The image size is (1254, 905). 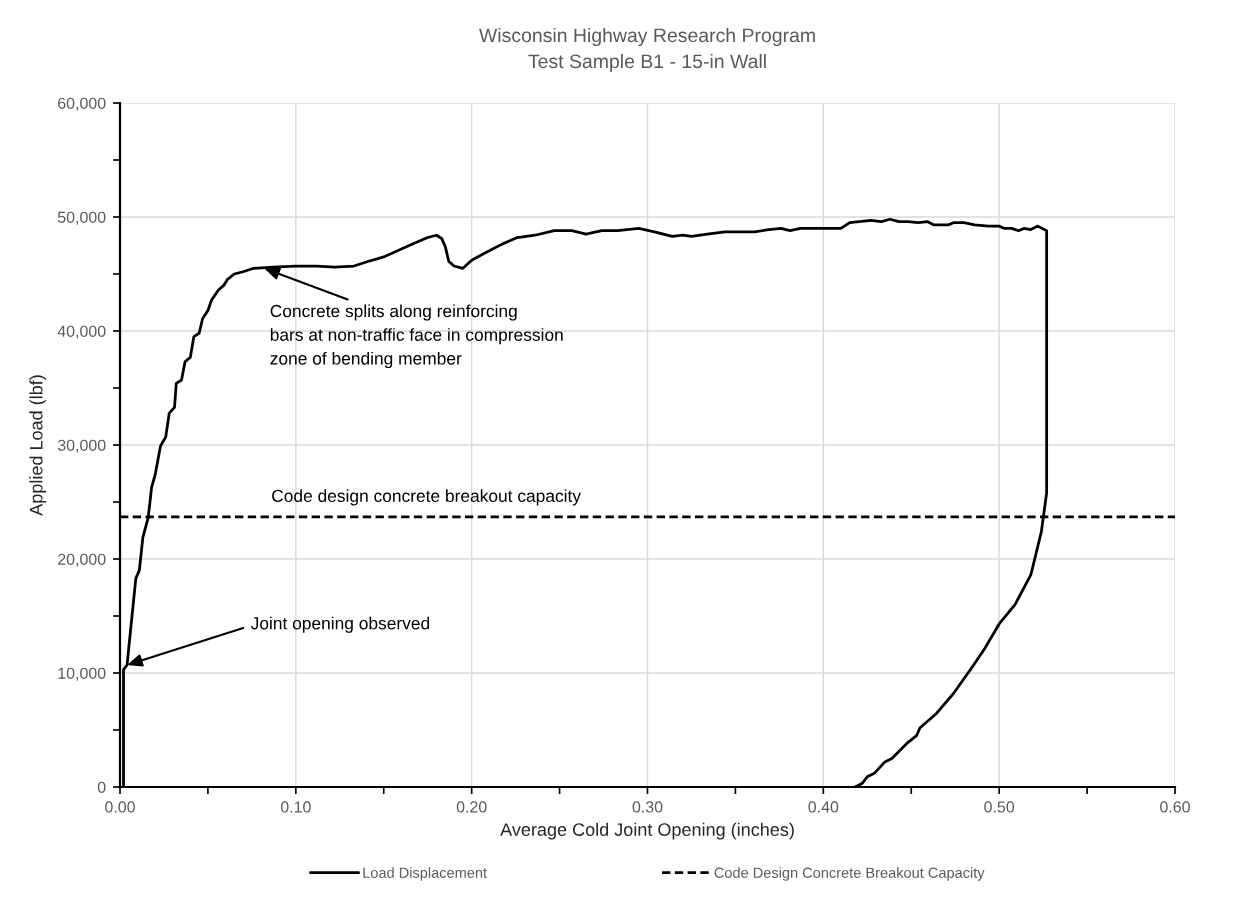 I want to click on y-axis-title: Applied Load (lbf), so click(x=38, y=445).